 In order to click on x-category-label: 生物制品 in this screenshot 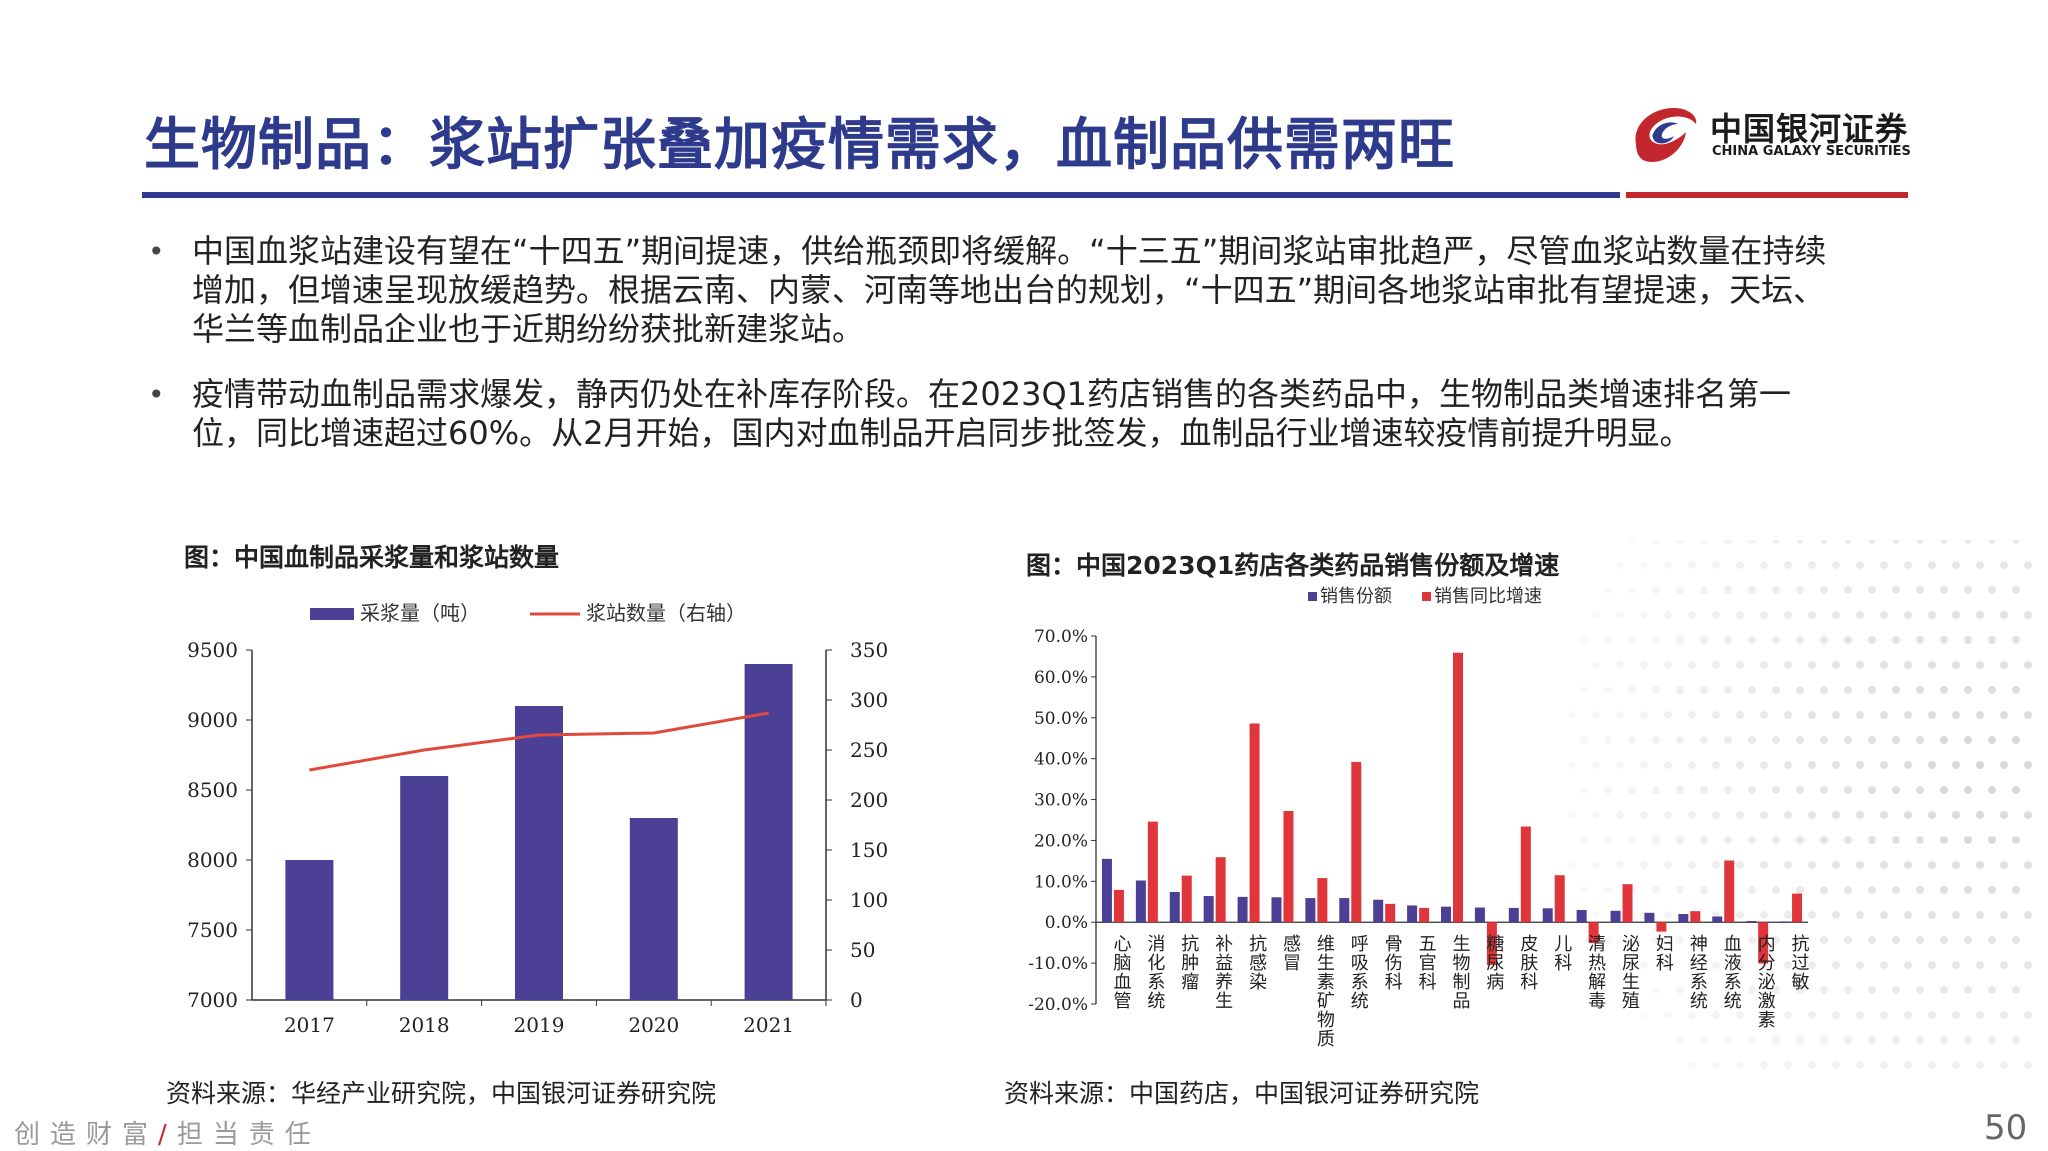, I will do `click(1460, 972)`.